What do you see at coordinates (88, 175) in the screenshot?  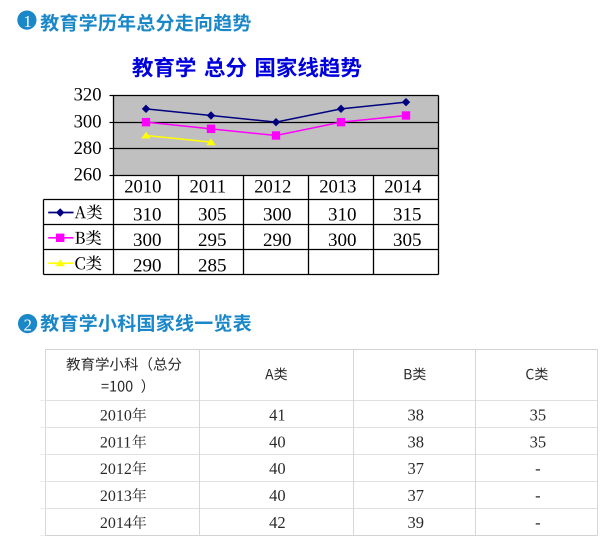 I see `svg-text: 260` at bounding box center [88, 175].